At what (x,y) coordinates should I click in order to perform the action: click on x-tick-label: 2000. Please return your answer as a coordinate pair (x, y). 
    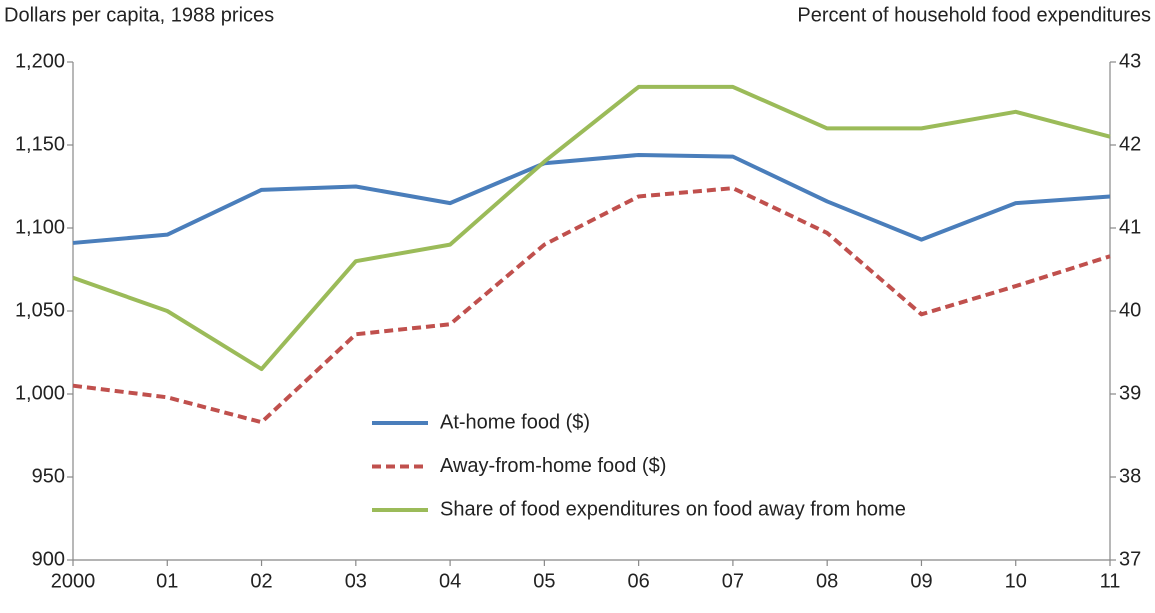
    Looking at the image, I should click on (73, 581).